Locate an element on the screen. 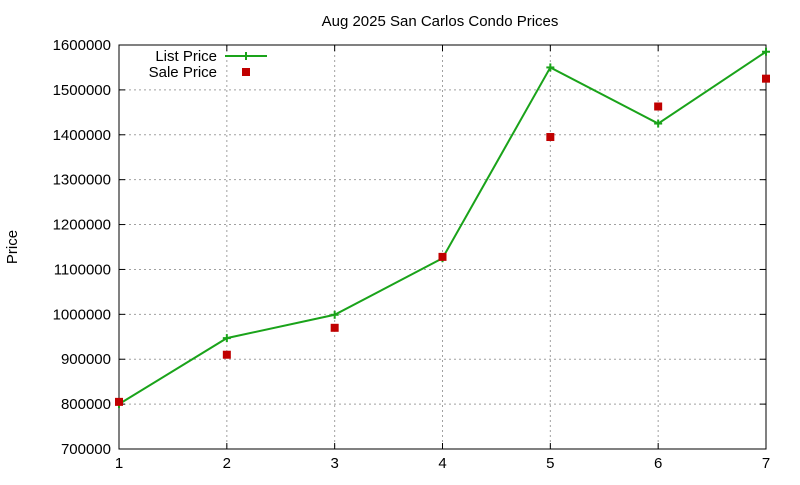 Image resolution: width=800 pixels, height=485 pixels. legend-square-swatch is located at coordinates (246, 72).